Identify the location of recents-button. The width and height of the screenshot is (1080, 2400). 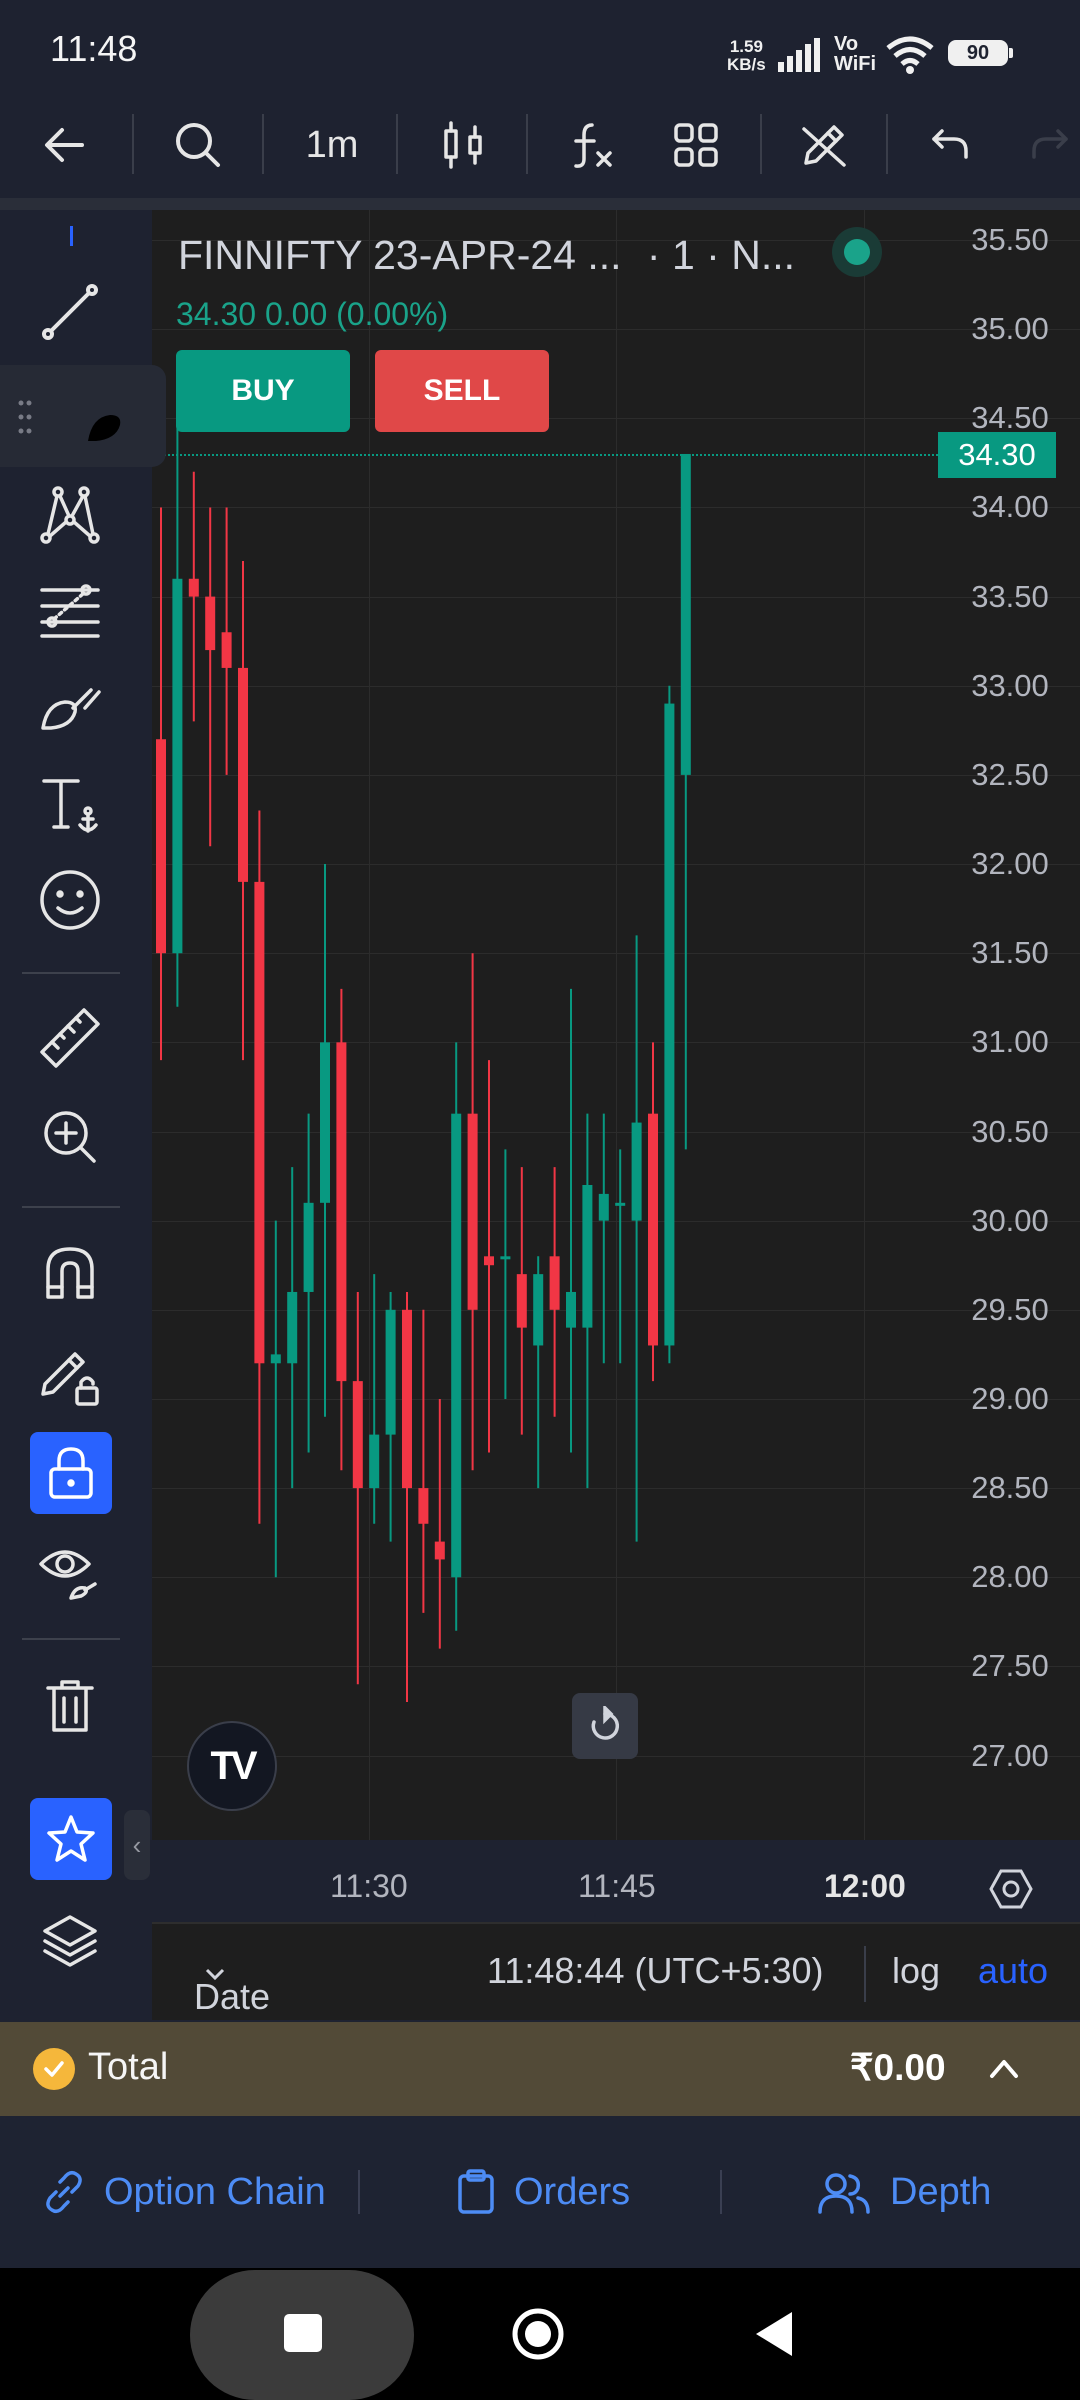
(303, 2333).